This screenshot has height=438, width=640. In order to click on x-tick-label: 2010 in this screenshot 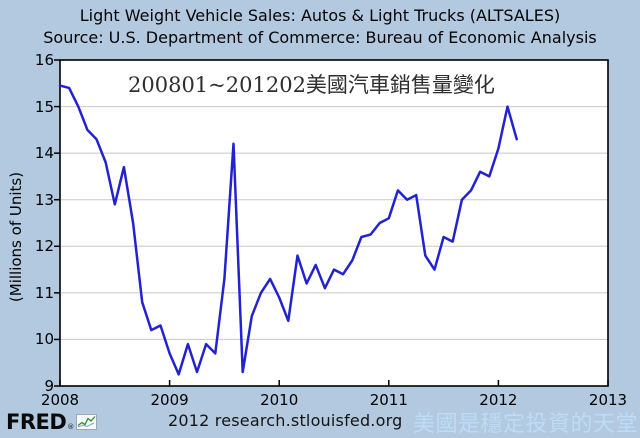, I will do `click(279, 400)`.